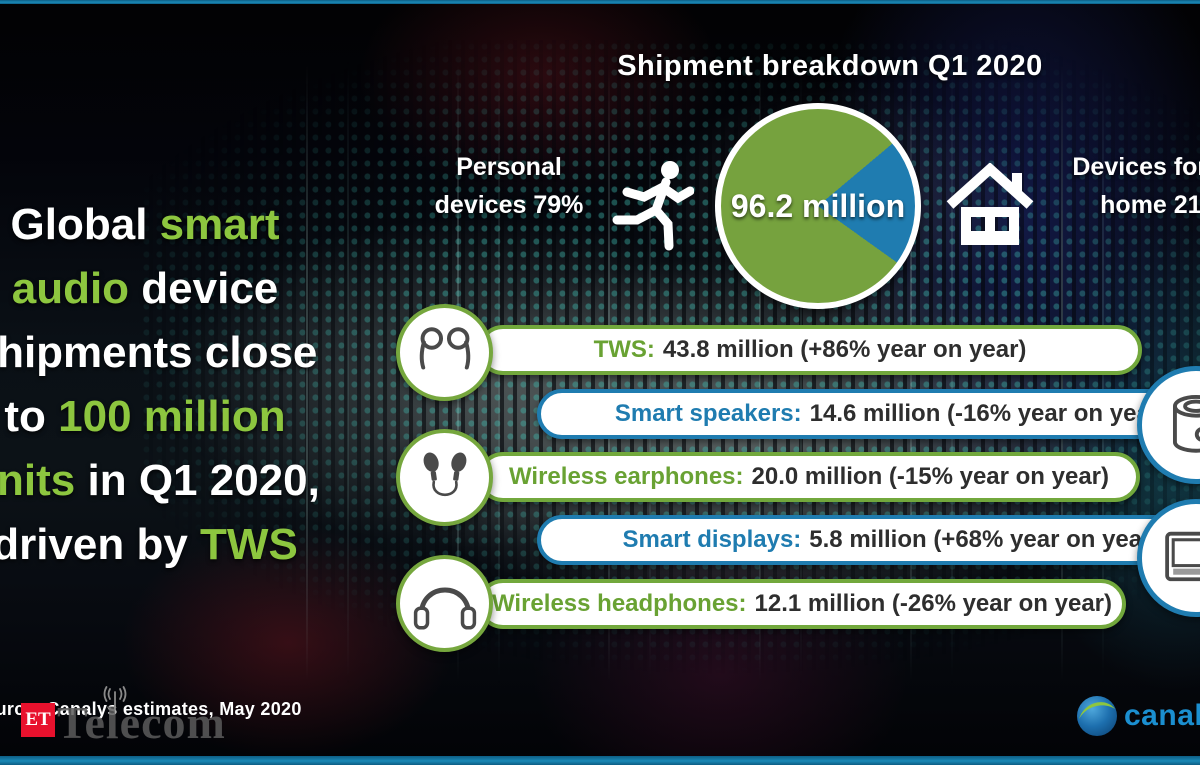 Image resolution: width=1200 pixels, height=765 pixels. Describe the element at coordinates (1136, 186) in the screenshot. I see `home-devices-label: Devices for the home 21%` at that location.